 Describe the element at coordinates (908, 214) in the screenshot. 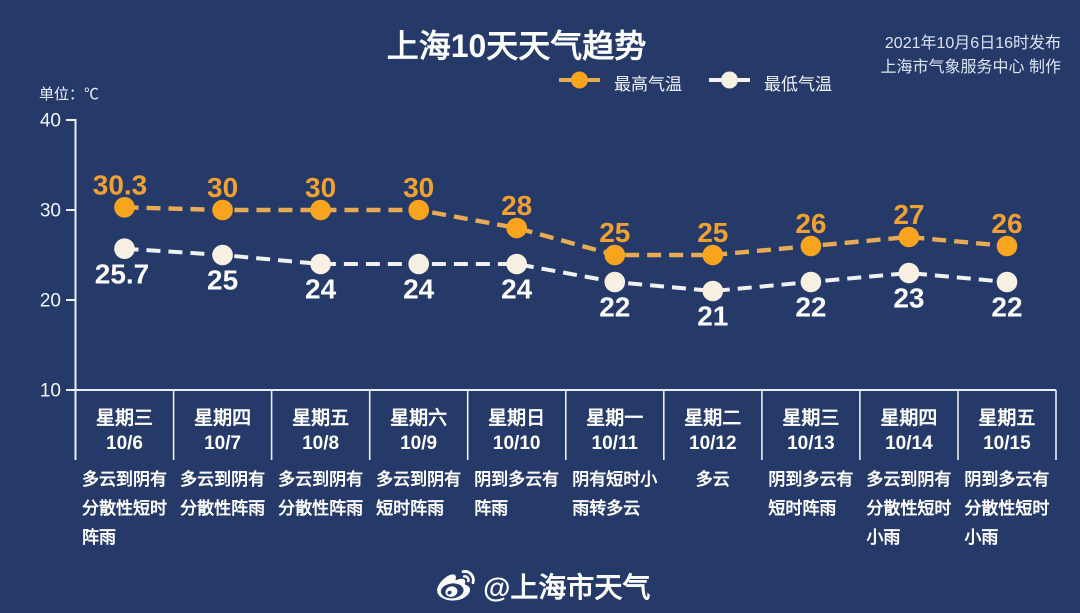

I see `svg-text: 27` at that location.